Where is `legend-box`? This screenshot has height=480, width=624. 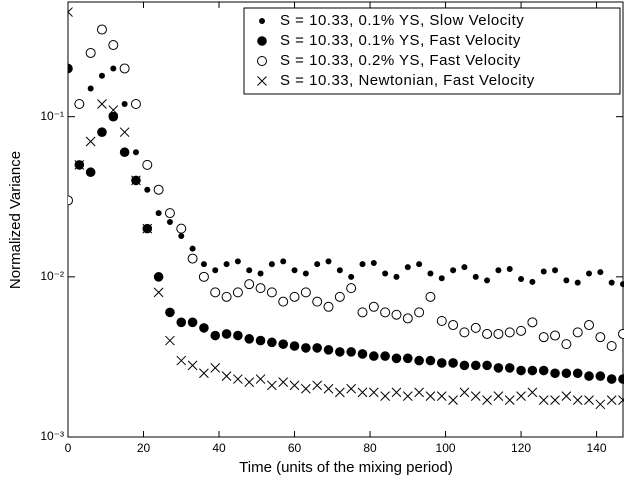
legend-box is located at coordinates (432, 51).